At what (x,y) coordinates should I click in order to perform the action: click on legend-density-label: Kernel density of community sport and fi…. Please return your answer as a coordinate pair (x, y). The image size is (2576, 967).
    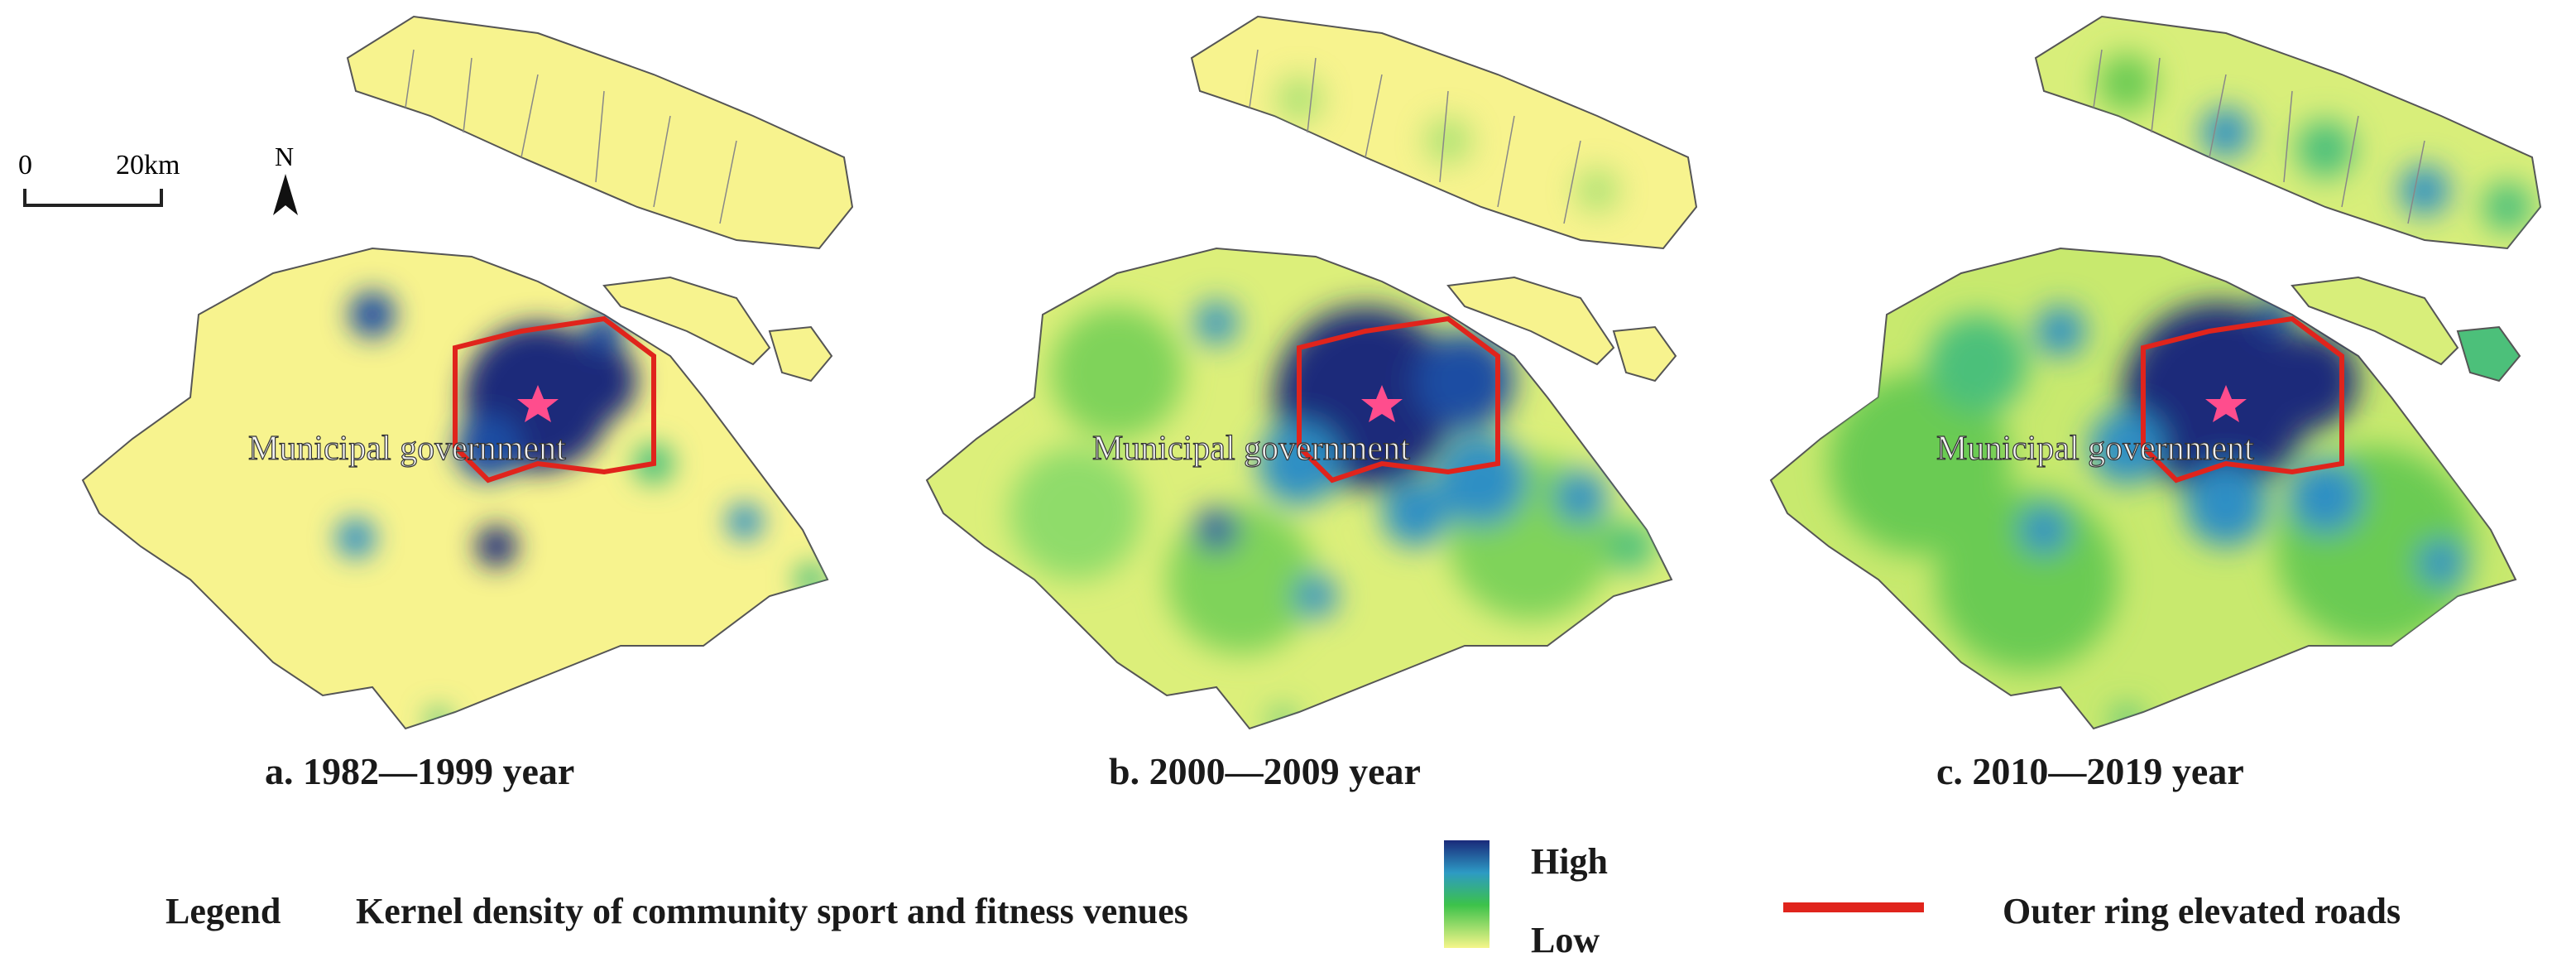
    Looking at the image, I should click on (772, 911).